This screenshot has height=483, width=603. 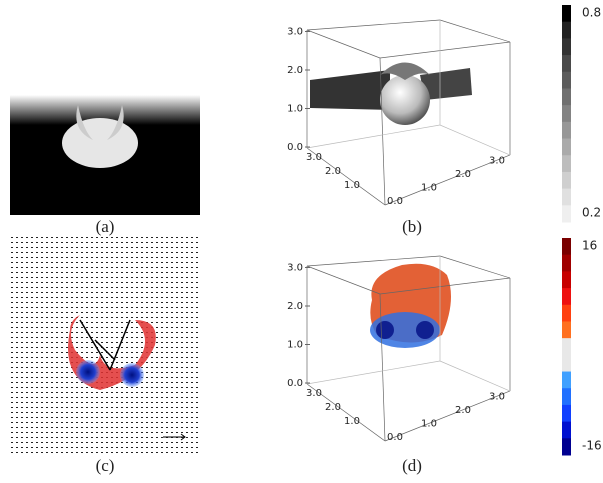 What do you see at coordinates (410, 305) in the screenshot?
I see `panel-d-image` at bounding box center [410, 305].